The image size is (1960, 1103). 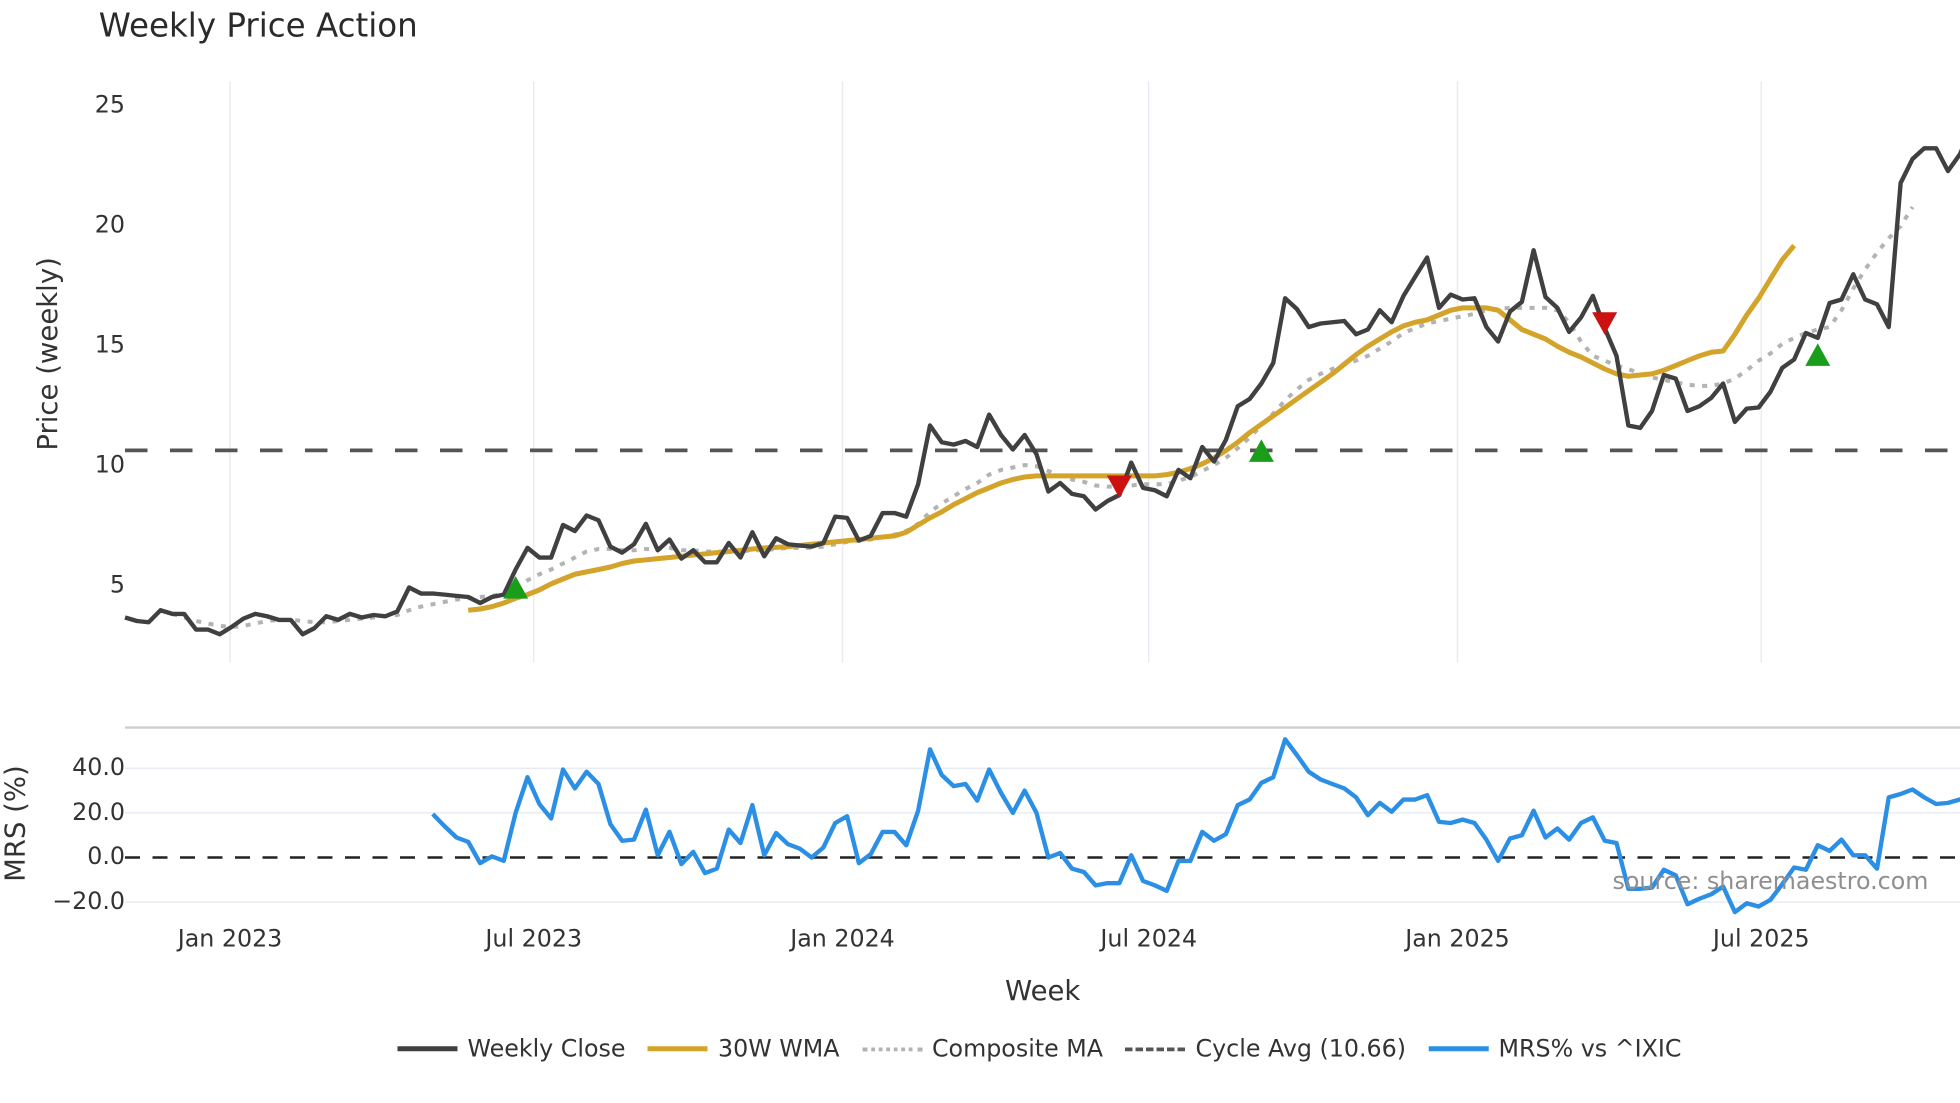 What do you see at coordinates (109, 105) in the screenshot?
I see `price-tick: 25` at bounding box center [109, 105].